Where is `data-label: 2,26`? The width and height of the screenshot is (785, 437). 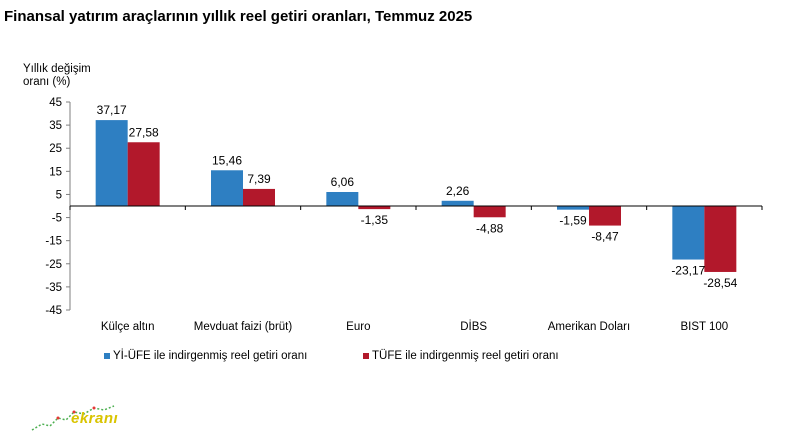 data-label: 2,26 is located at coordinates (458, 191).